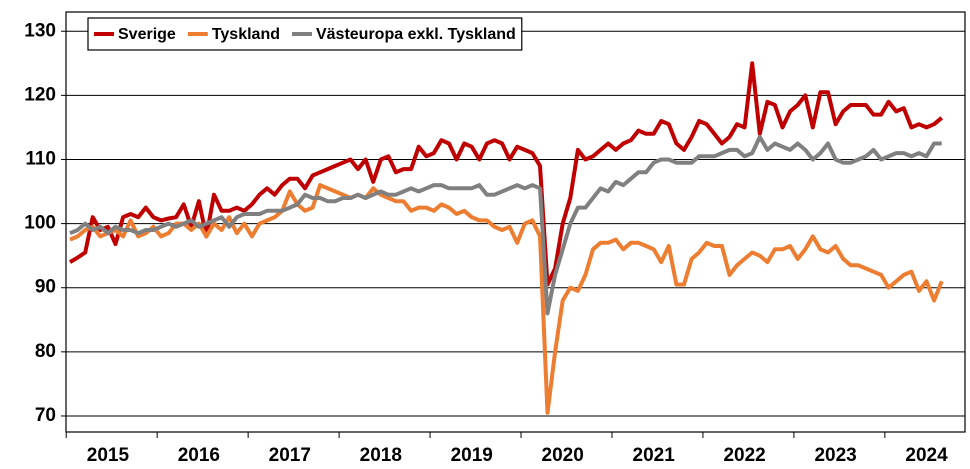 This screenshot has height=469, width=970. I want to click on y-tick-label: 70, so click(45, 415).